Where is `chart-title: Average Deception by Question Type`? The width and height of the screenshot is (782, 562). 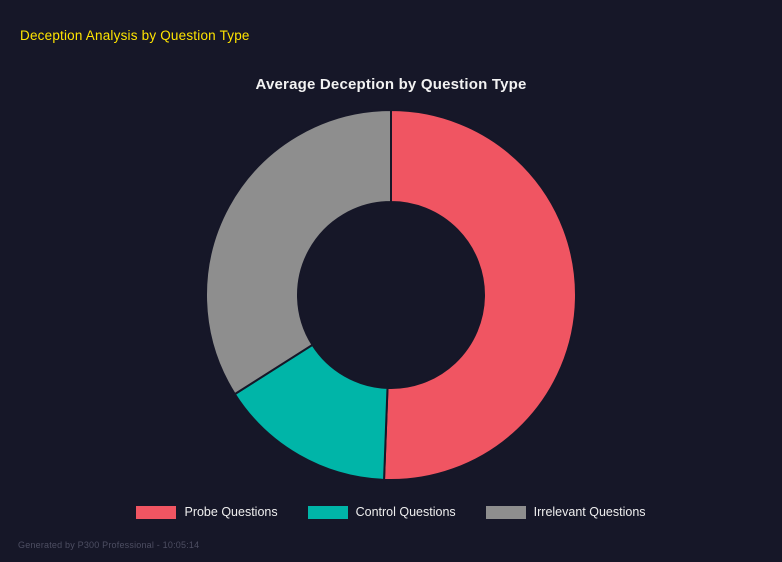
chart-title: Average Deception by Question Type is located at coordinates (391, 84).